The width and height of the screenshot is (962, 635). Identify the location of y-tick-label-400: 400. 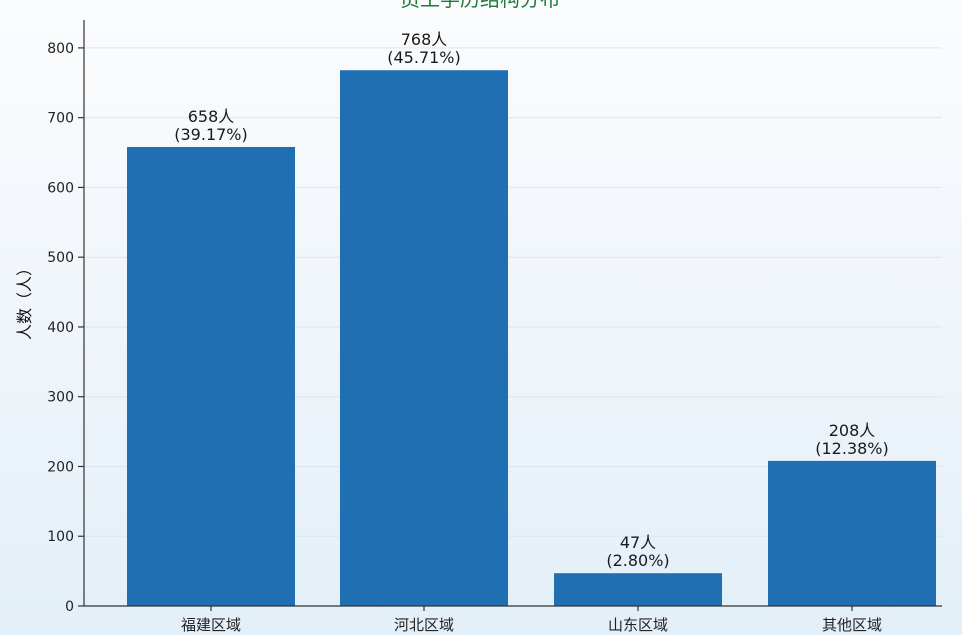
(60, 328).